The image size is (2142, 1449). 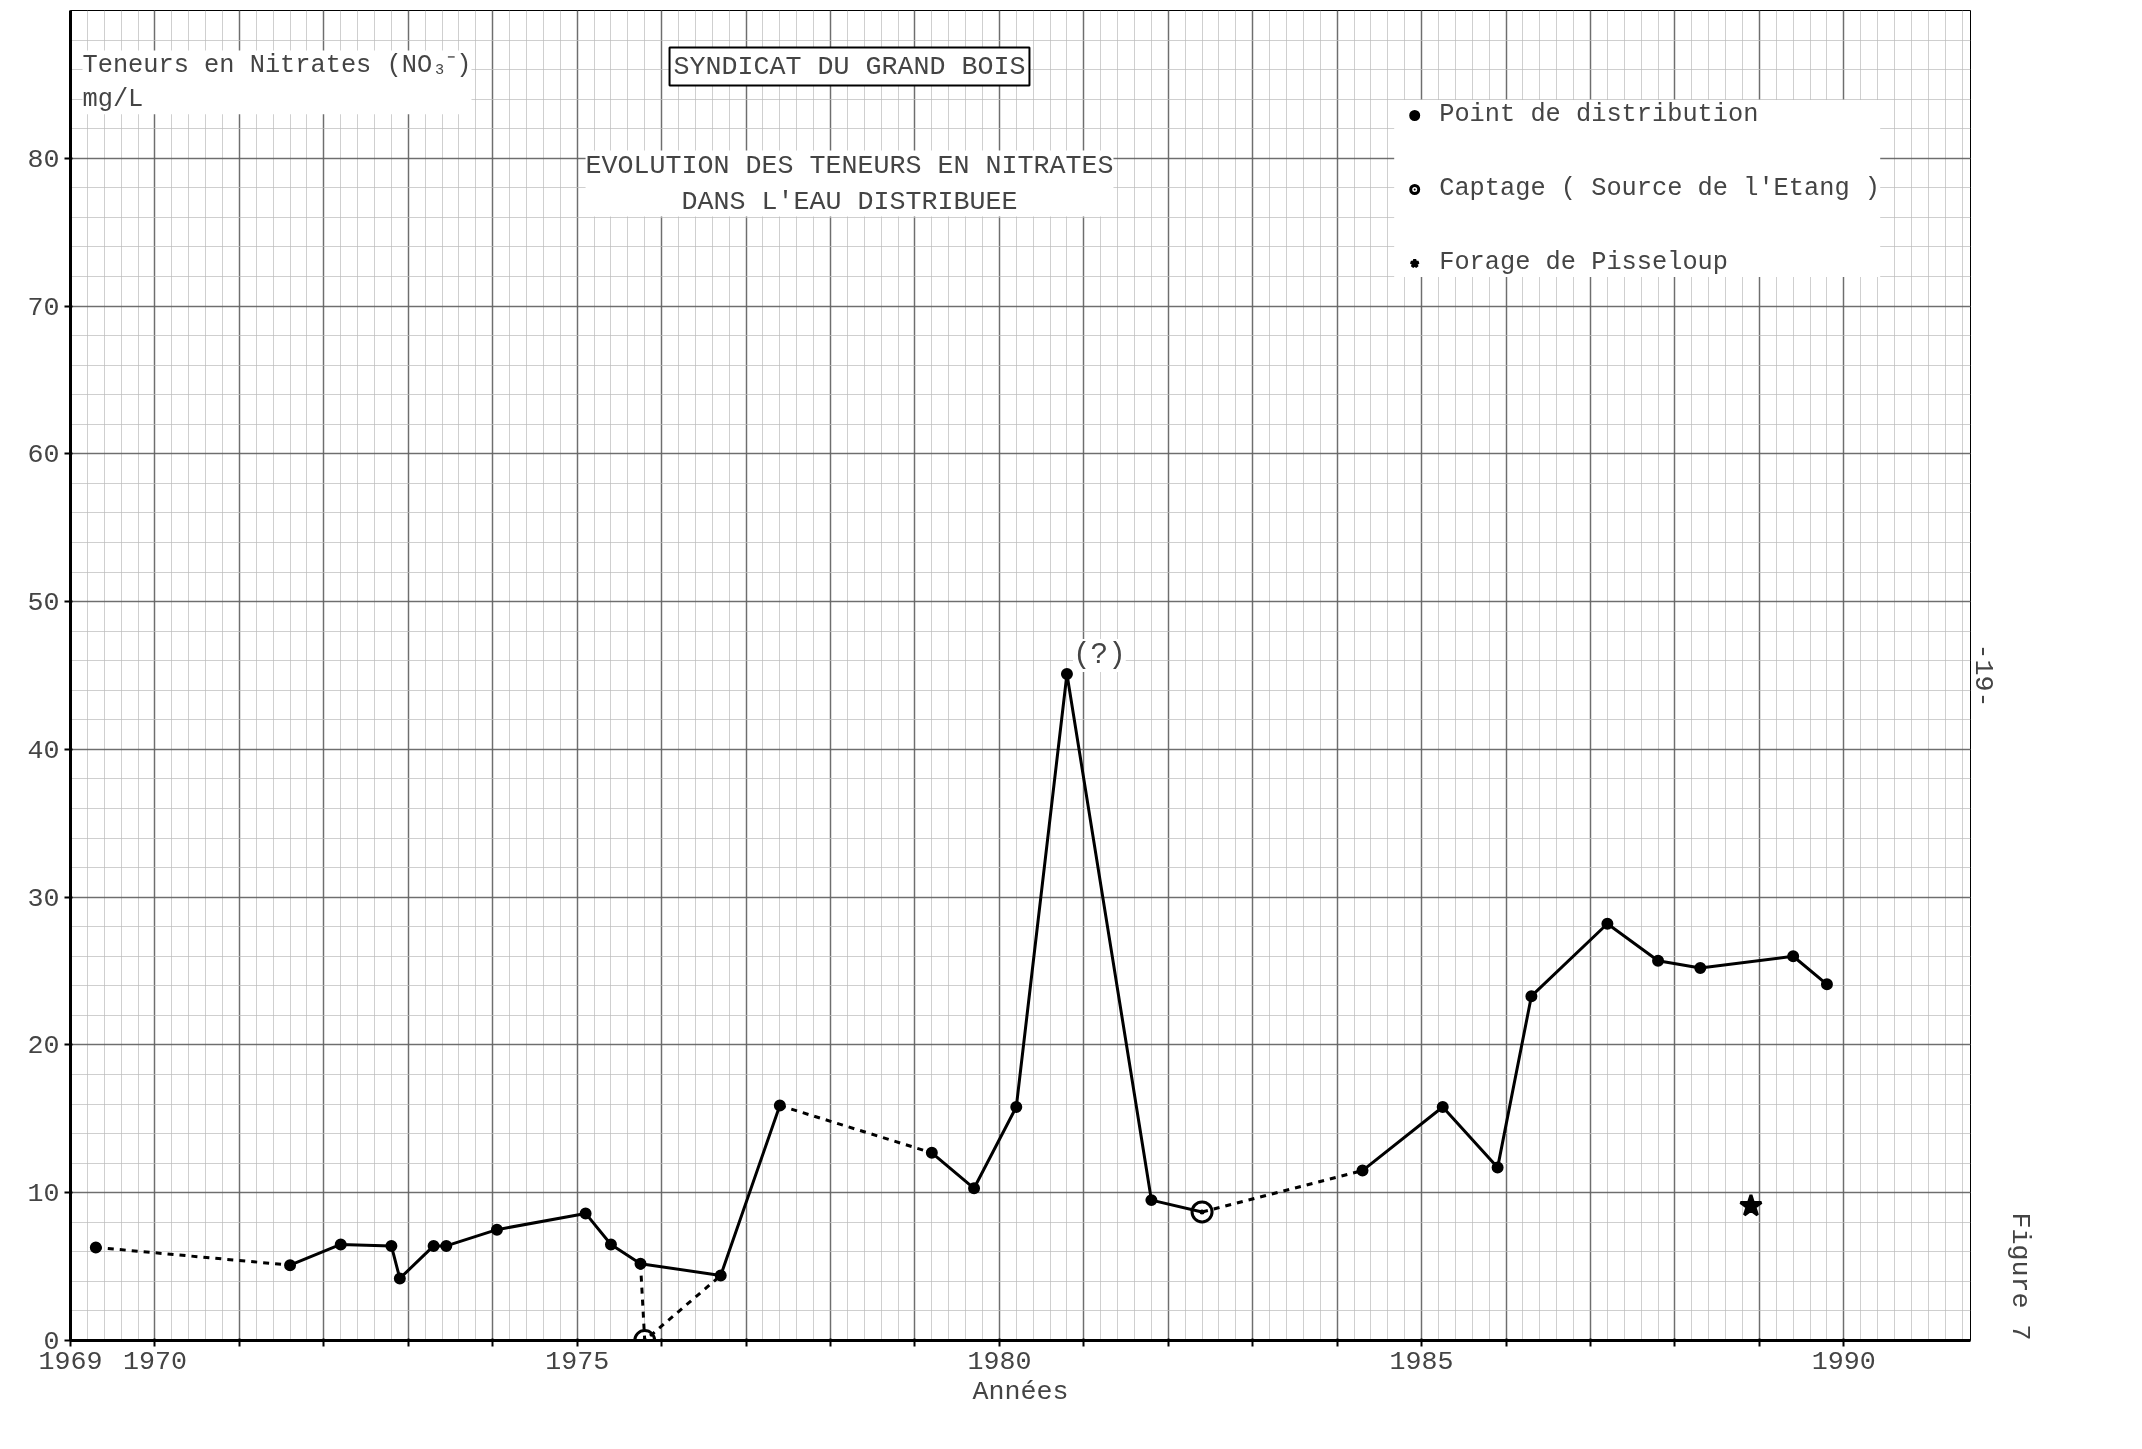 I want to click on y-tick-label: 30, so click(x=43, y=898).